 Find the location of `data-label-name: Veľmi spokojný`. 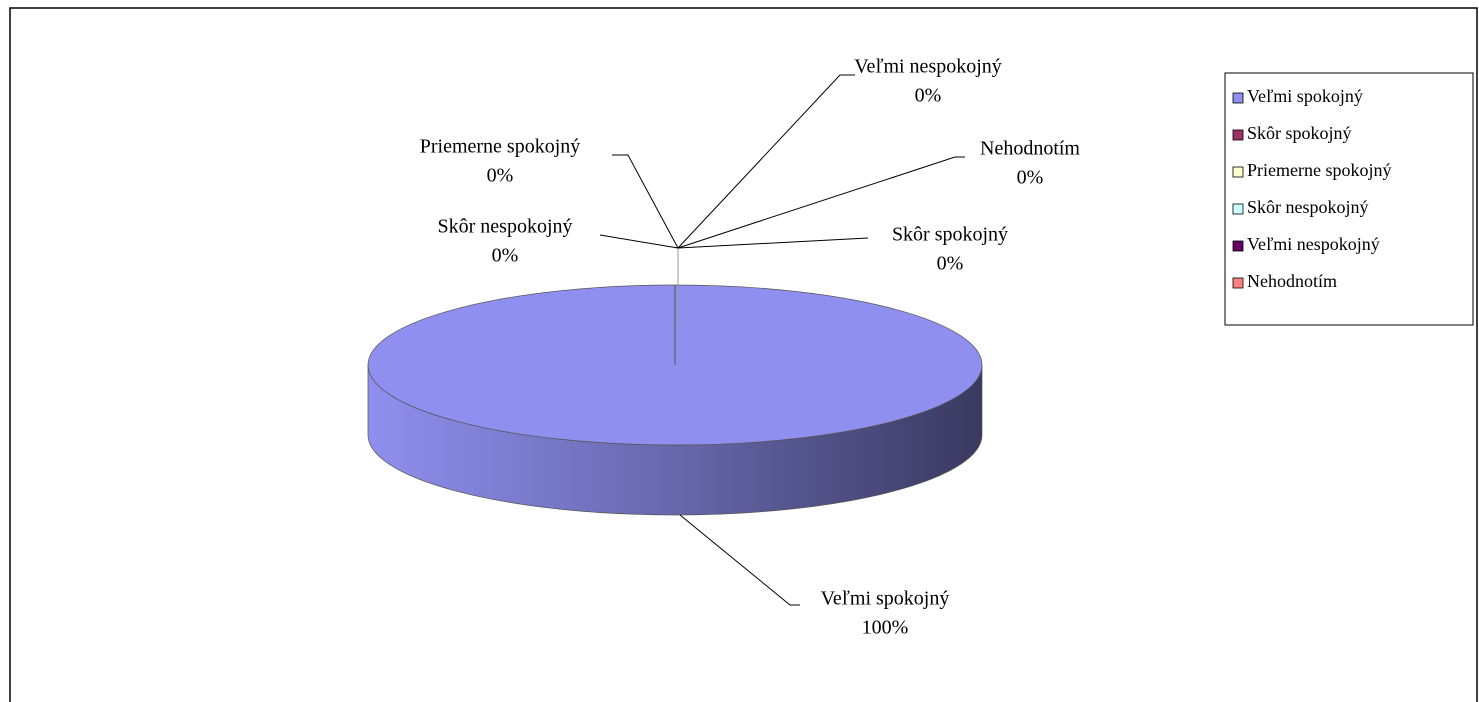

data-label-name: Veľmi spokojný is located at coordinates (885, 599).